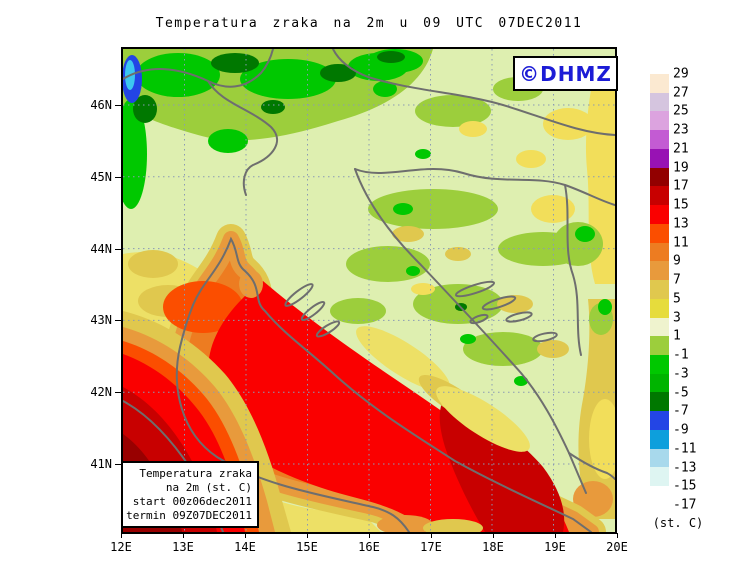 The image size is (740, 582). What do you see at coordinates (189, 515) in the screenshot?
I see `run-info-line-3: termin 09Z07DEC2011` at bounding box center [189, 515].